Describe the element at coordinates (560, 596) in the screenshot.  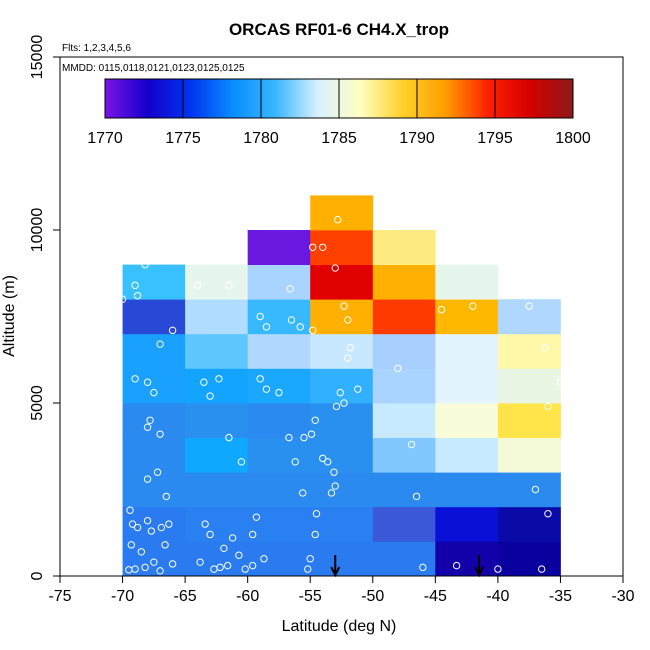
I see `x-tick-label: -35` at that location.